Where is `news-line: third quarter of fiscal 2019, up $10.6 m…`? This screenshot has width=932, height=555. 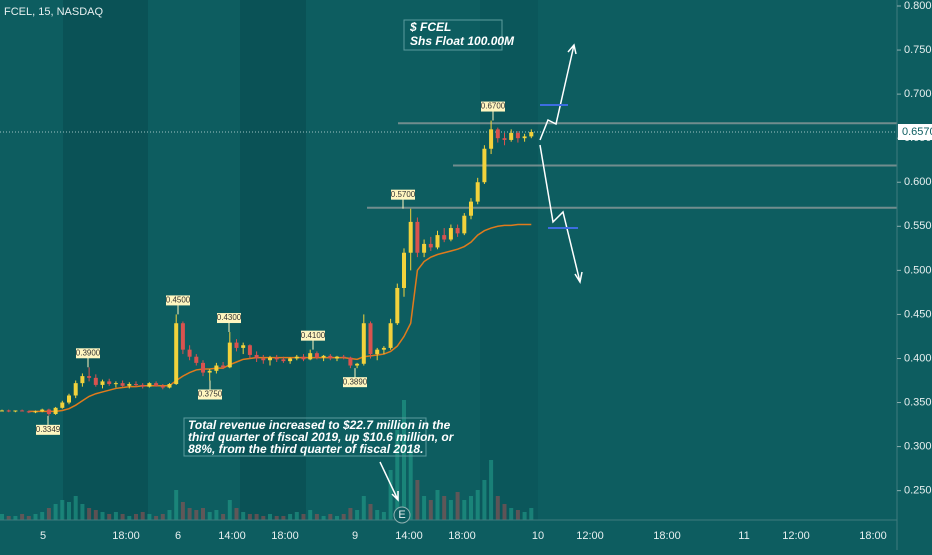
news-line: third quarter of fiscal 2019, up $10.6 m… is located at coordinates (321, 437).